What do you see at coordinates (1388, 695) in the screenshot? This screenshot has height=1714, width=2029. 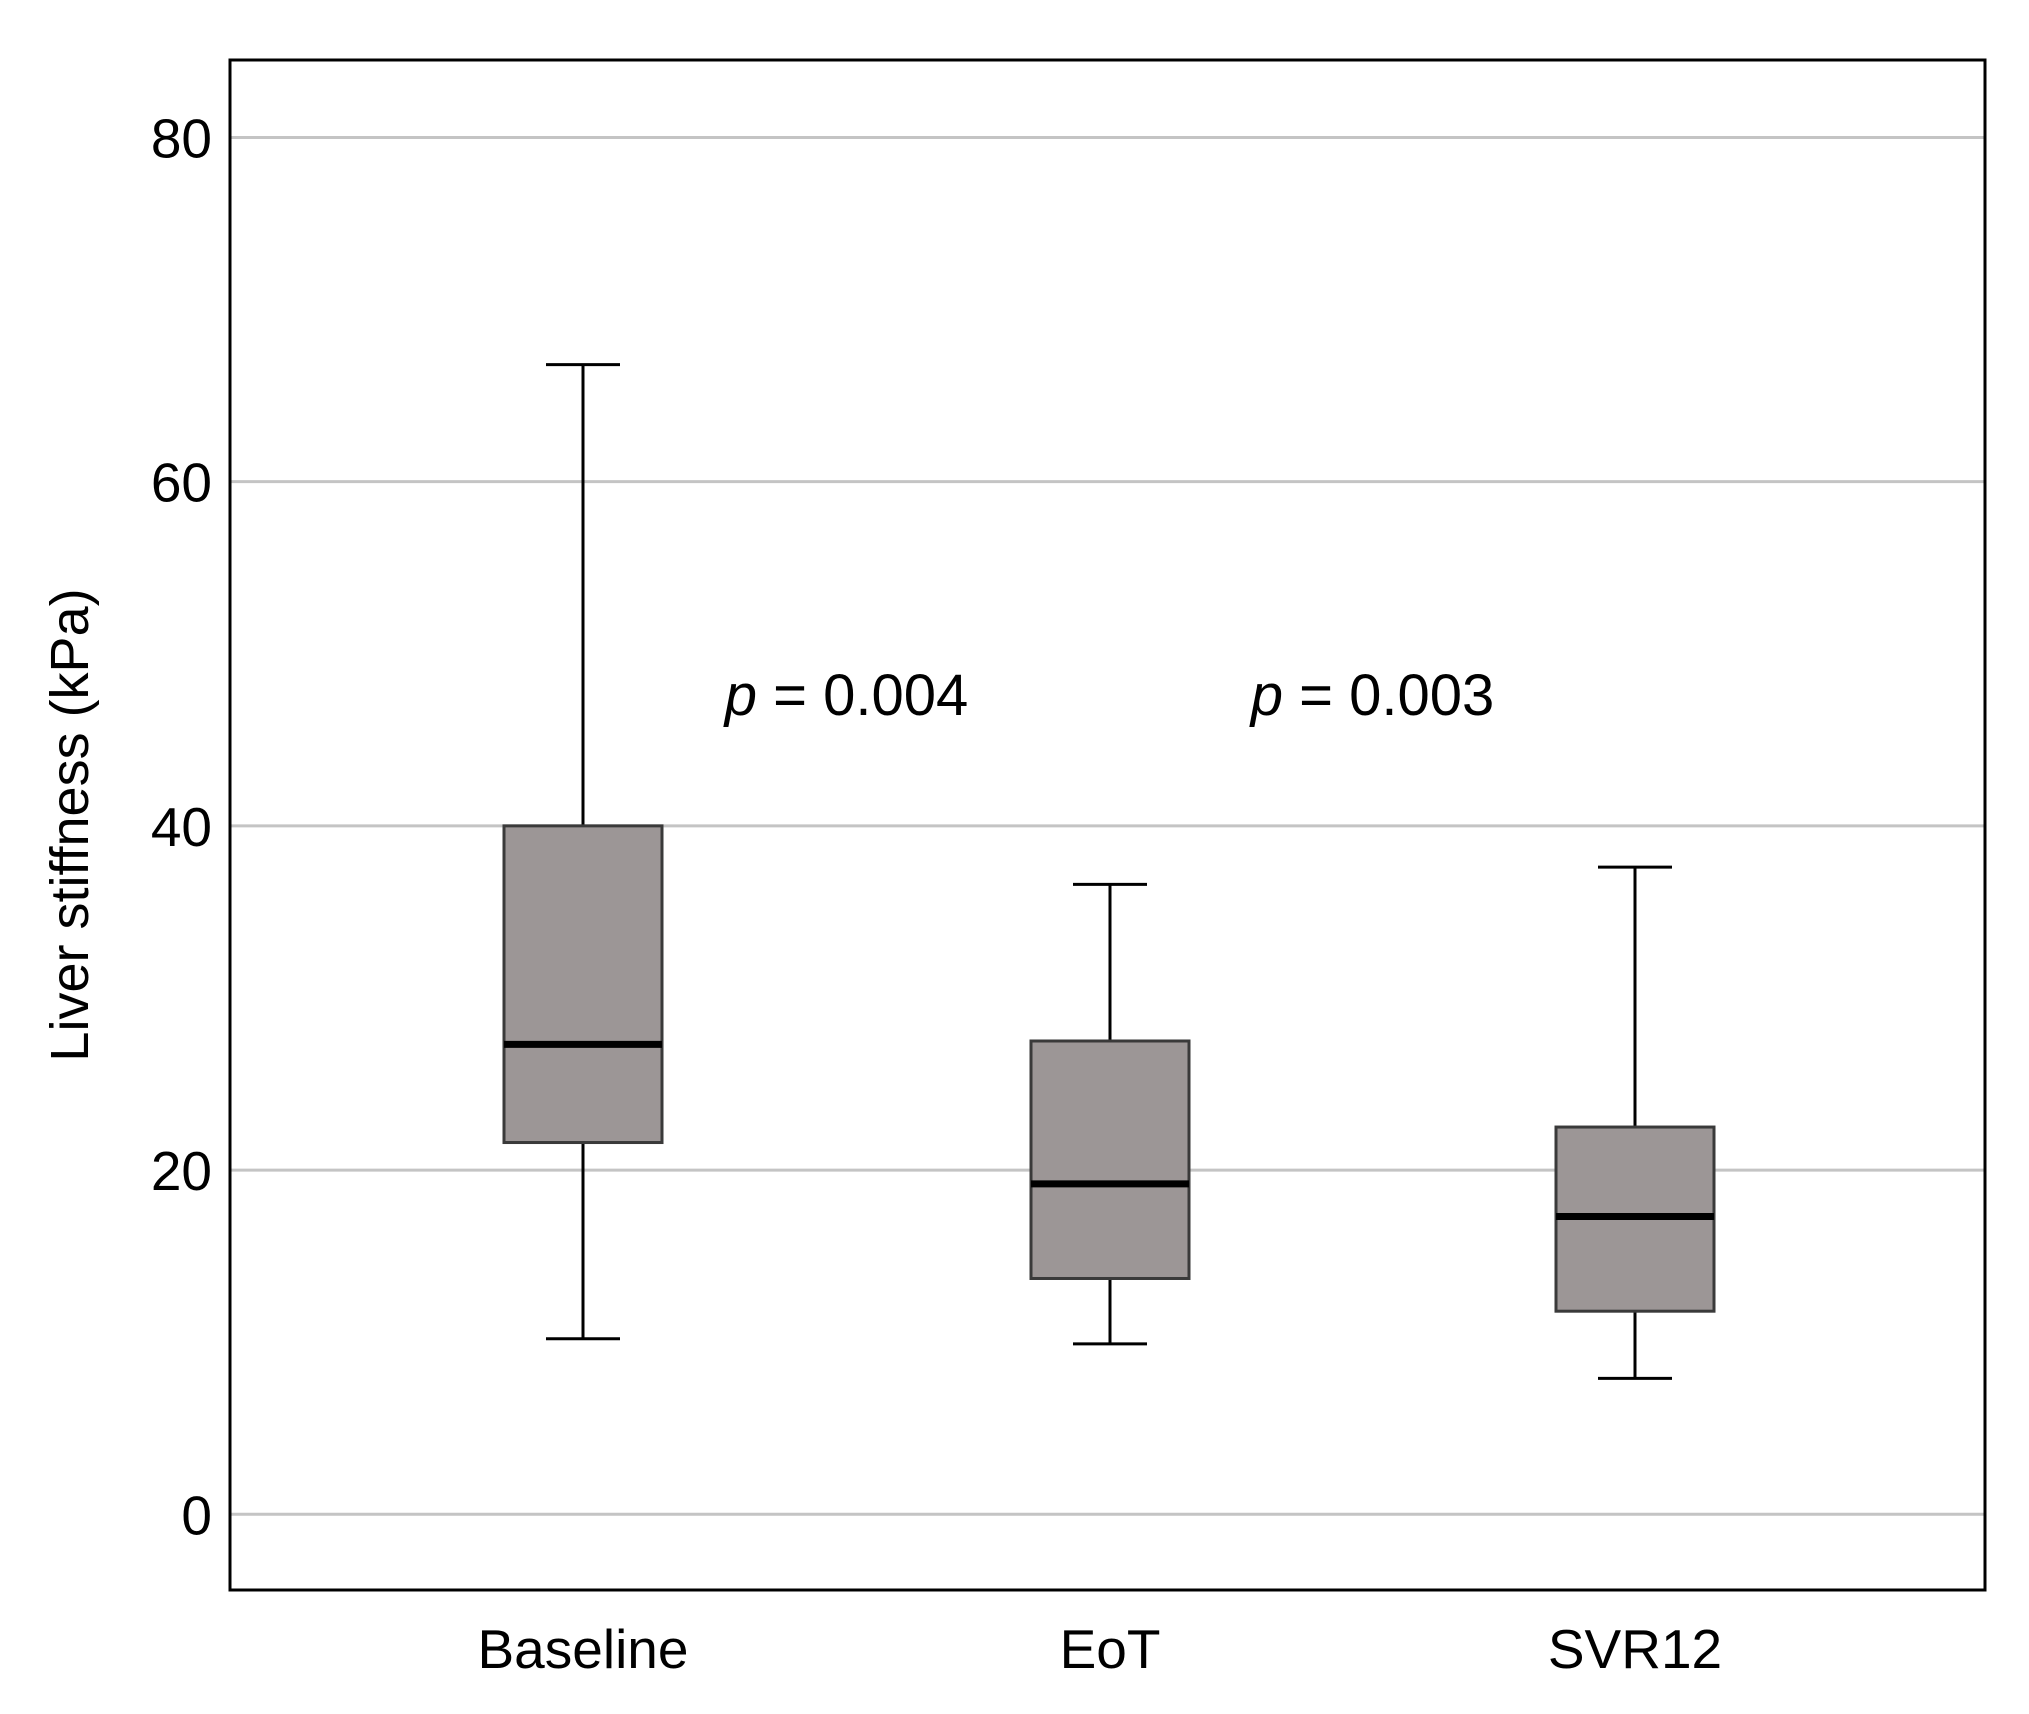 I see `p-value-text: = 0.003` at bounding box center [1388, 695].